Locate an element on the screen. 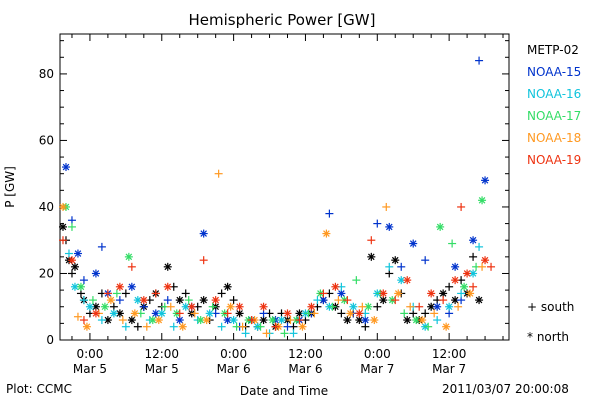 The height and width of the screenshot is (400, 600). legend-entry-noaa-19: NOAA-19 is located at coordinates (554, 160).